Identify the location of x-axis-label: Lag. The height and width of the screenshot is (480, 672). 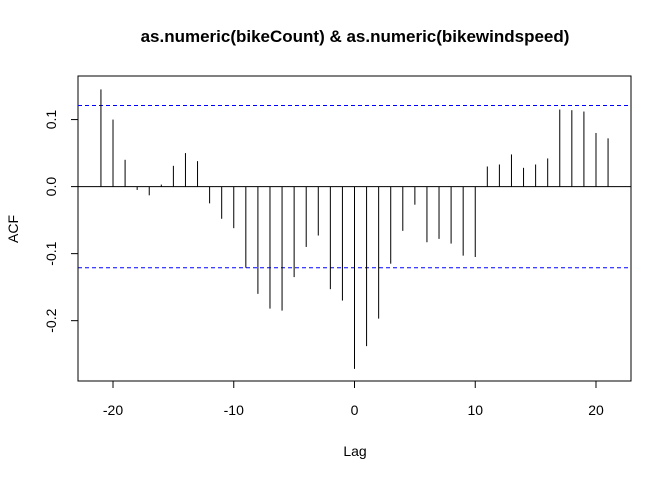
(354, 451).